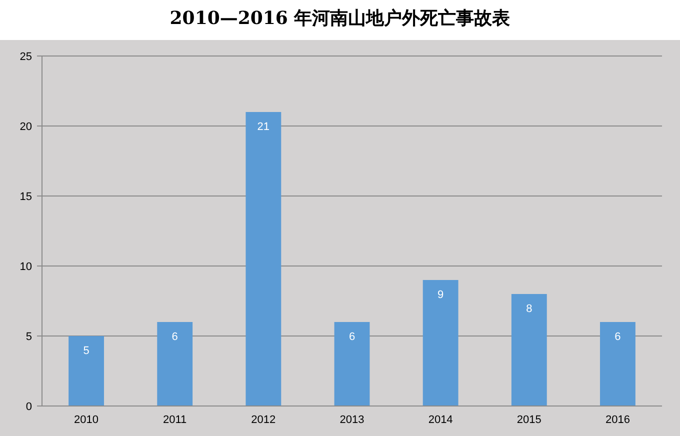 The height and width of the screenshot is (436, 680). I want to click on x-tick-label: 2015, so click(529, 420).